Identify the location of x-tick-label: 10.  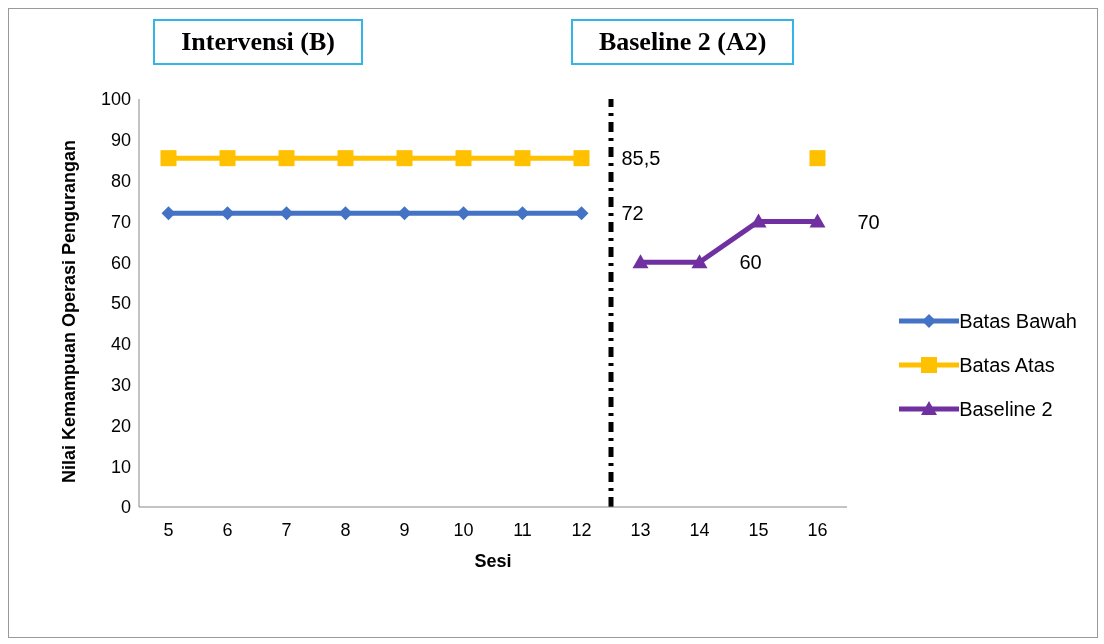
(463, 529).